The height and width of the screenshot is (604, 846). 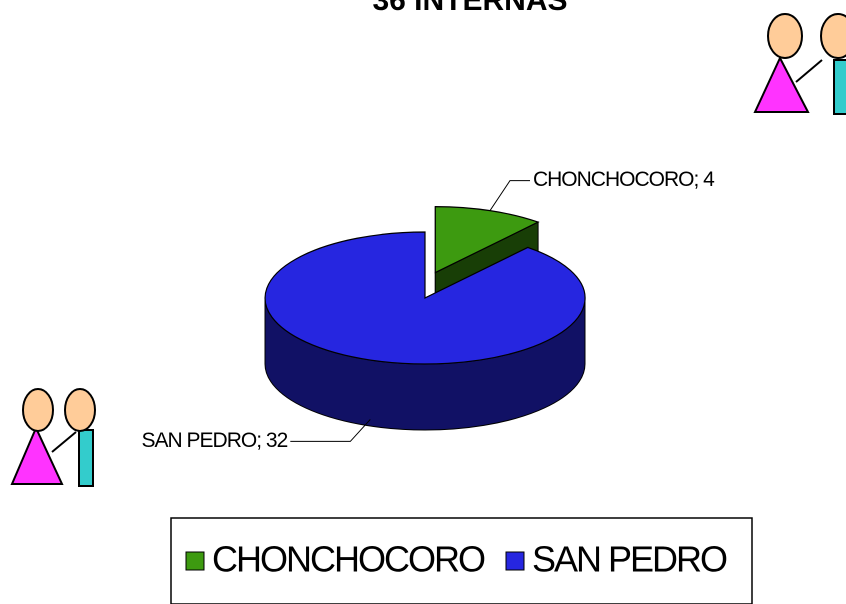 What do you see at coordinates (799, 64) in the screenshot?
I see `couple-icon-top` at bounding box center [799, 64].